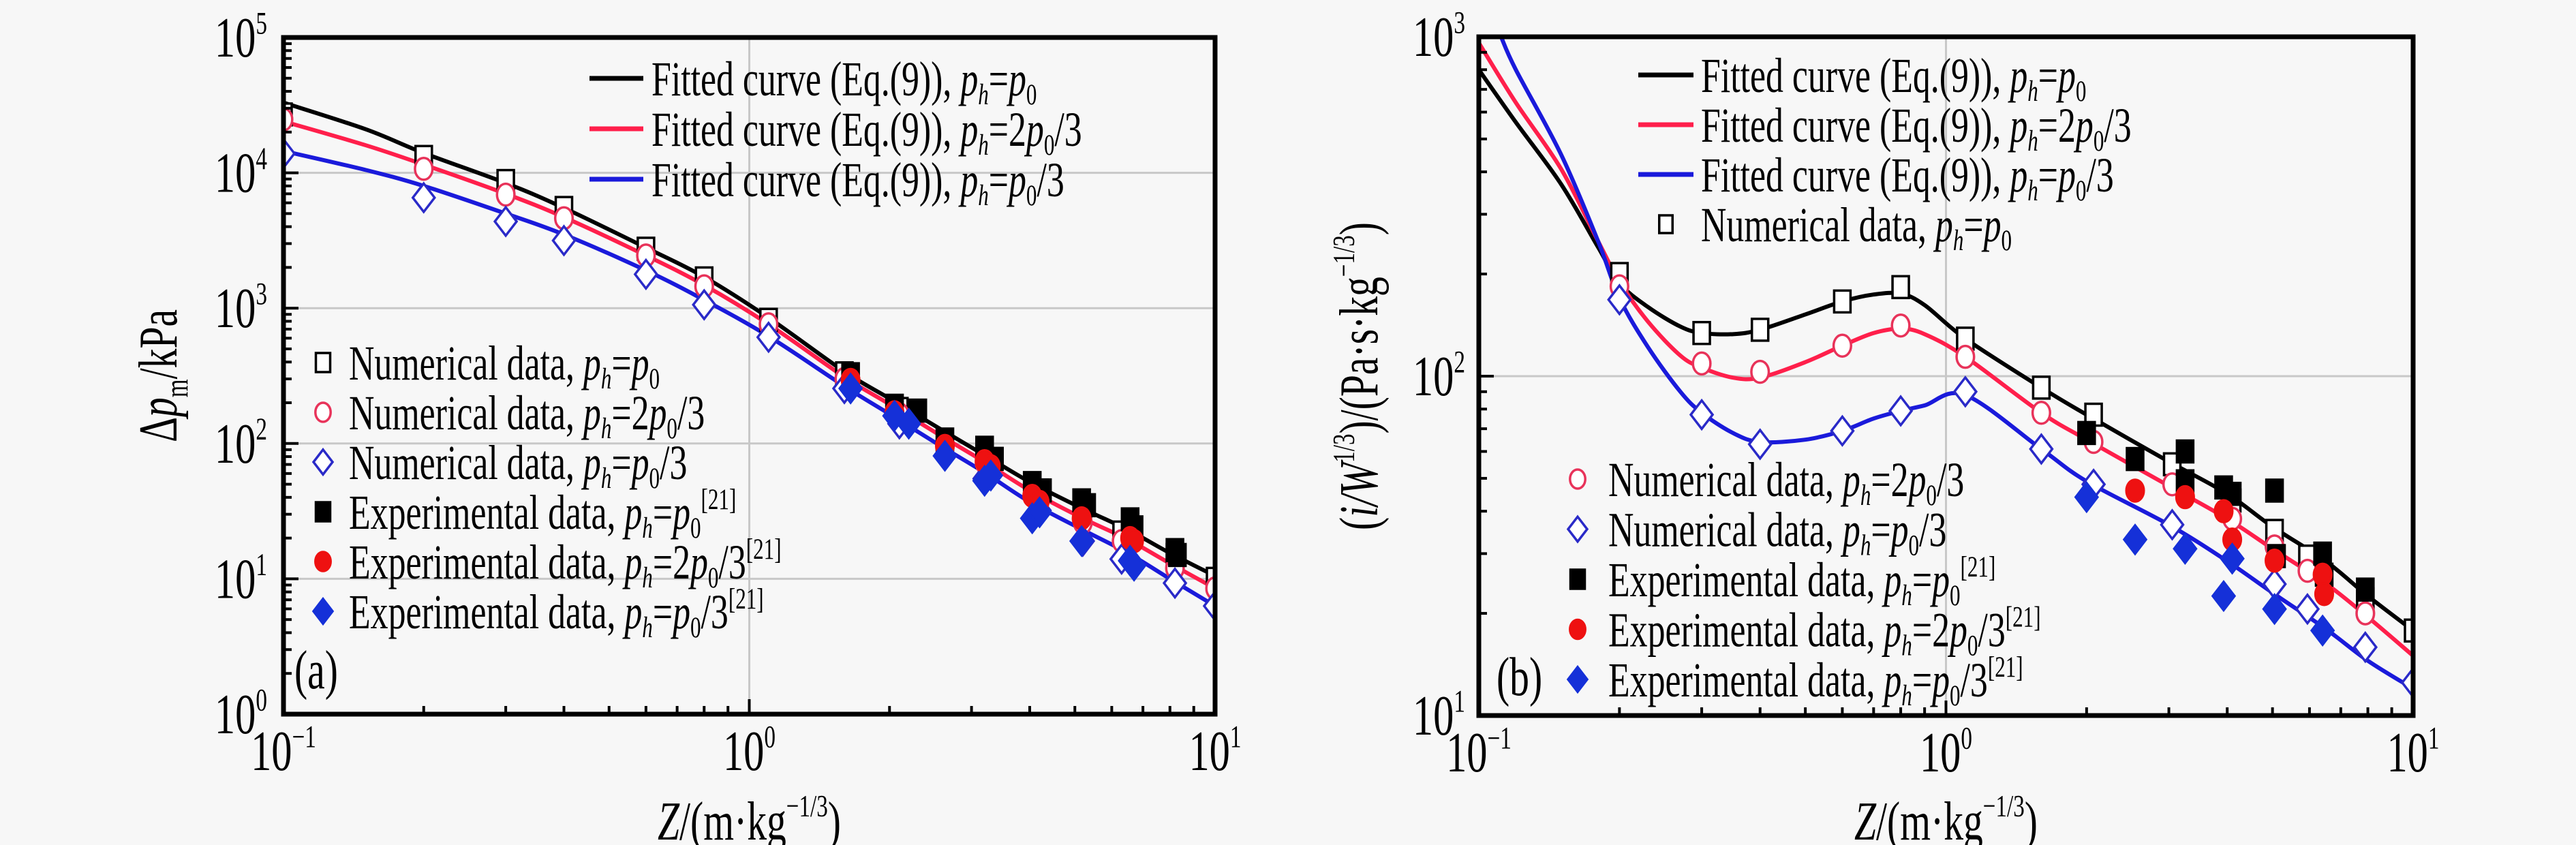 The width and height of the screenshot is (2576, 845). I want to click on y-tick-label: 104, so click(241, 172).